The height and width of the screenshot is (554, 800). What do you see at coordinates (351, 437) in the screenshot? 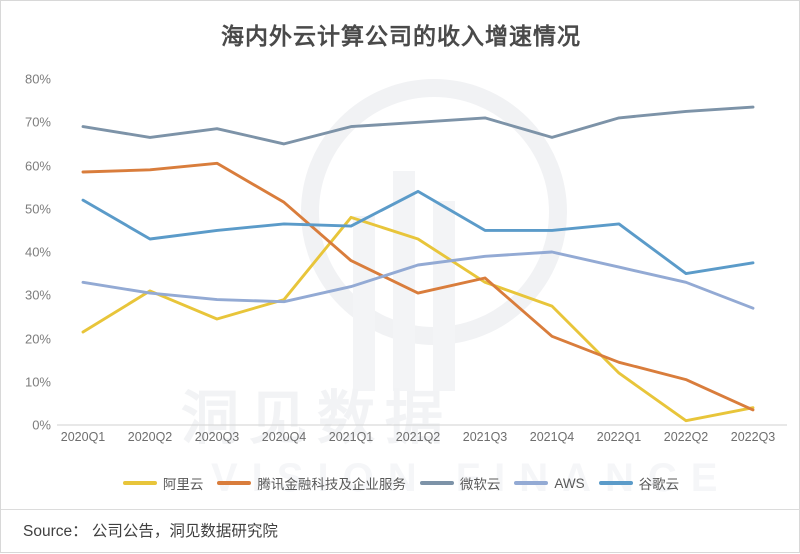
I see `x-axis-tick-label: 2021Q1` at bounding box center [351, 437].